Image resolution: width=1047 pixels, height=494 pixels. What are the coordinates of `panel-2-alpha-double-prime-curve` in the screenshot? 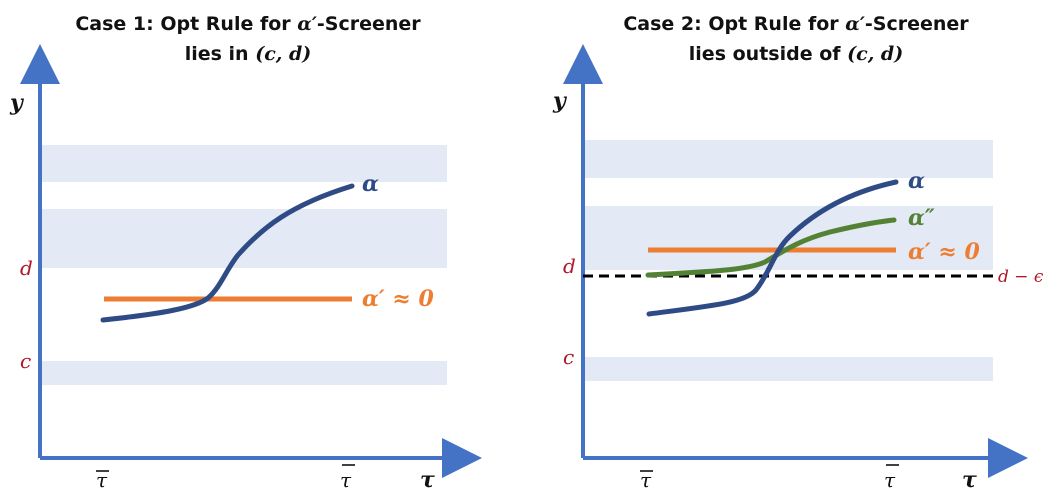 It's located at (771, 247).